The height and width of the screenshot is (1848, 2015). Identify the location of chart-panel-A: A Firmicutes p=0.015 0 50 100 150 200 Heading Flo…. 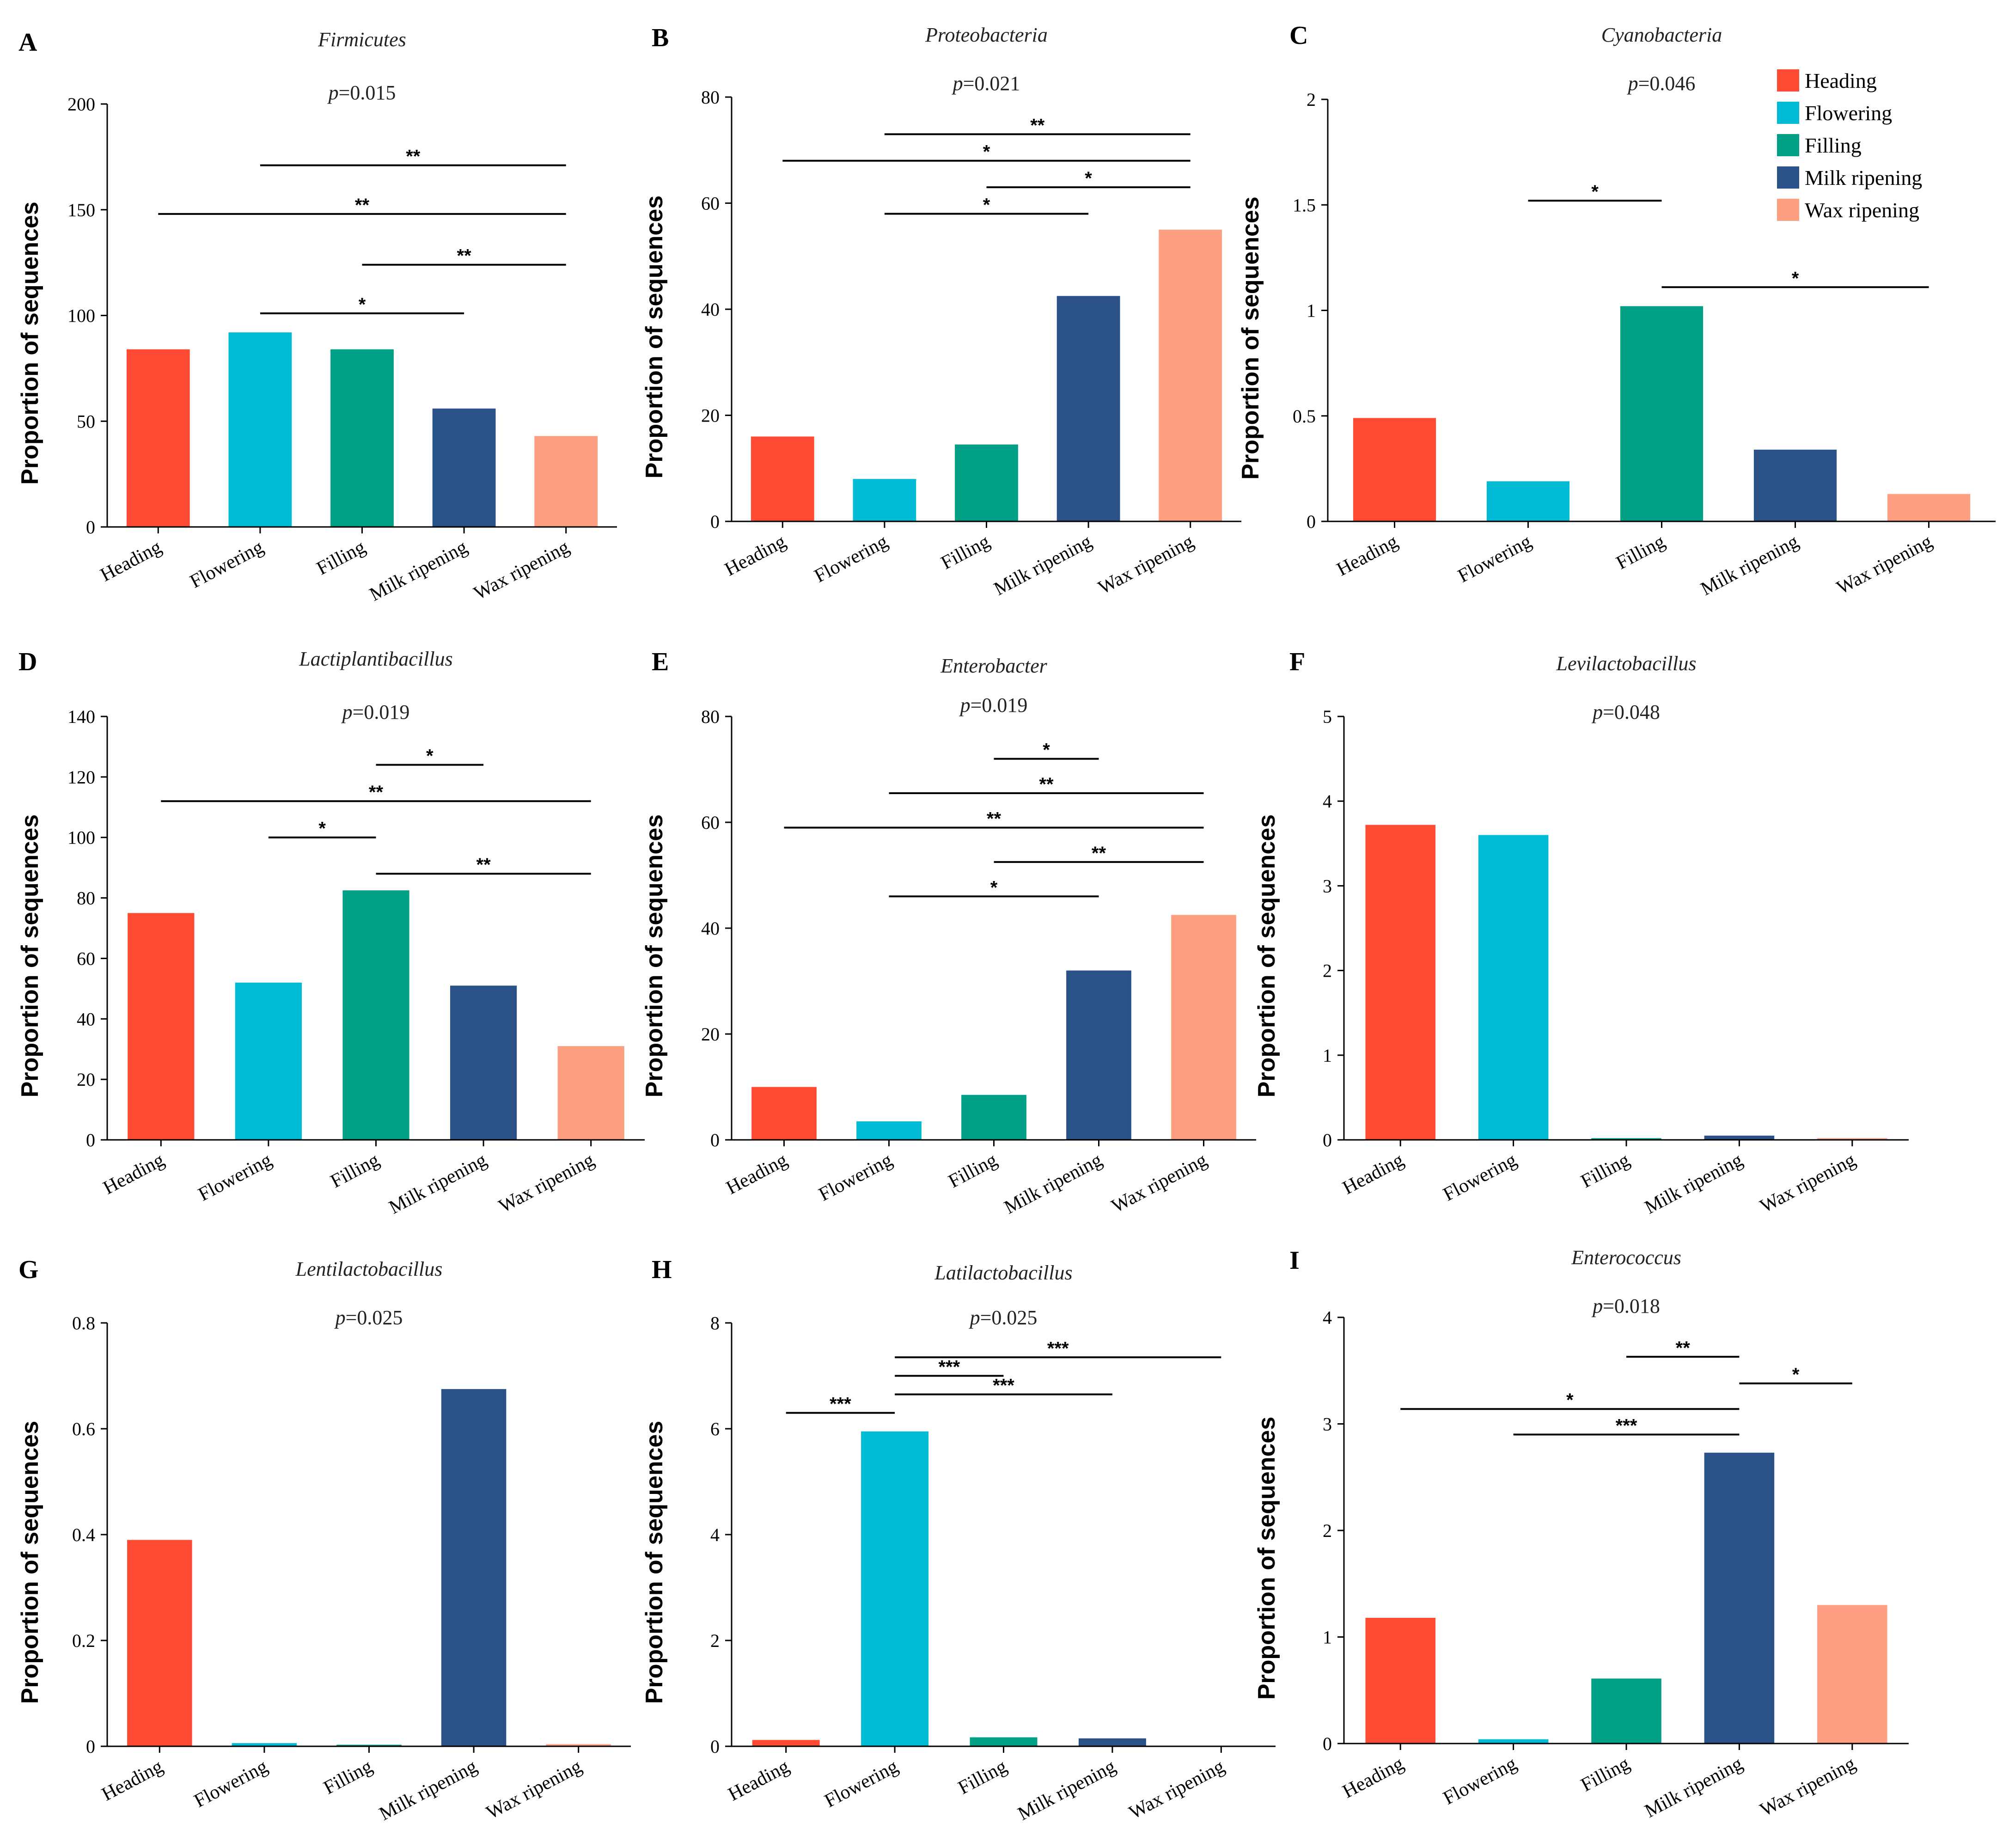
(317, 317).